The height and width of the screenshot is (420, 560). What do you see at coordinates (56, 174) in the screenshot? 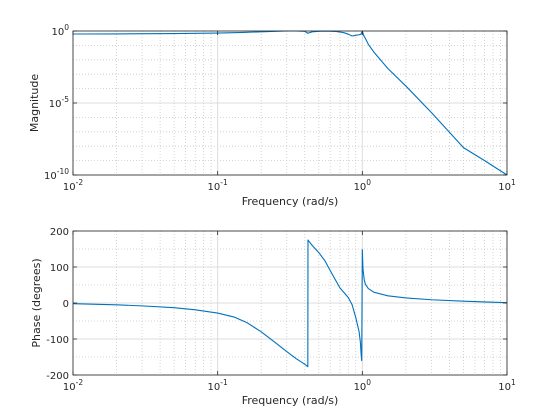
I see `y-tick-label: 10⁻¹⁰` at bounding box center [56, 174].